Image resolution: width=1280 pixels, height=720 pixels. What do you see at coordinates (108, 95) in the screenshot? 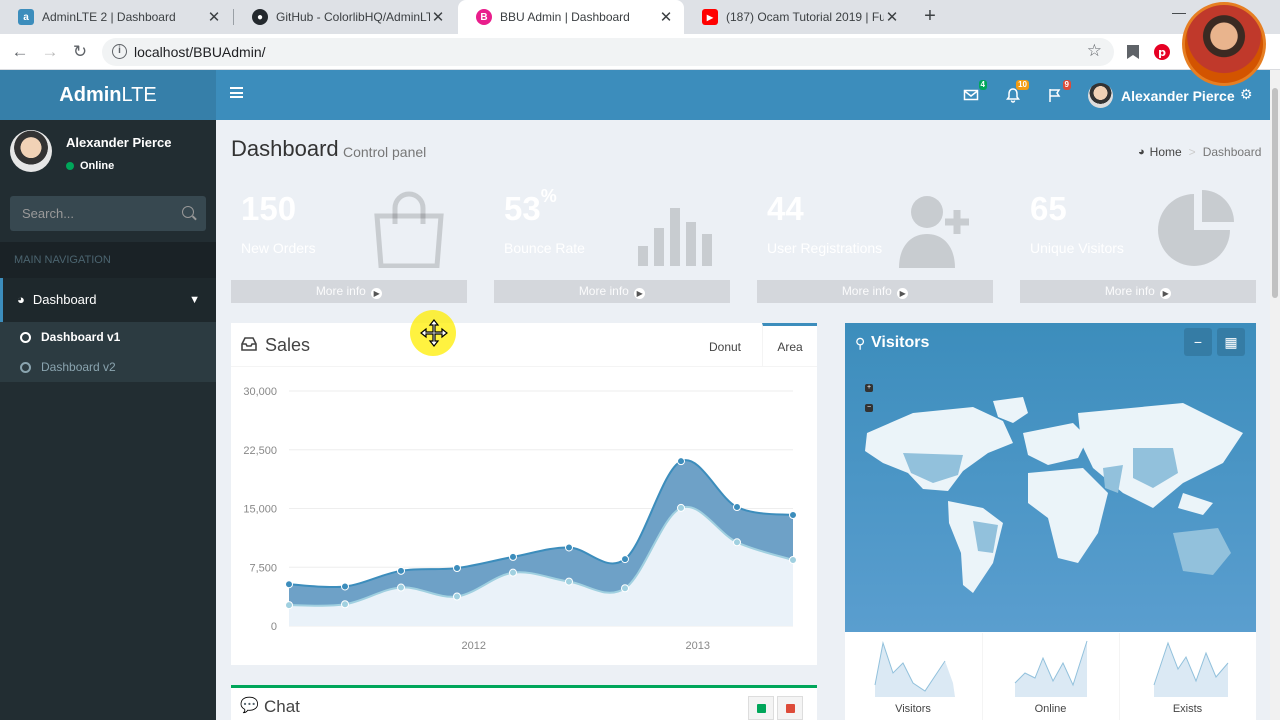
I see `app-logo: AdminLTE` at bounding box center [108, 95].